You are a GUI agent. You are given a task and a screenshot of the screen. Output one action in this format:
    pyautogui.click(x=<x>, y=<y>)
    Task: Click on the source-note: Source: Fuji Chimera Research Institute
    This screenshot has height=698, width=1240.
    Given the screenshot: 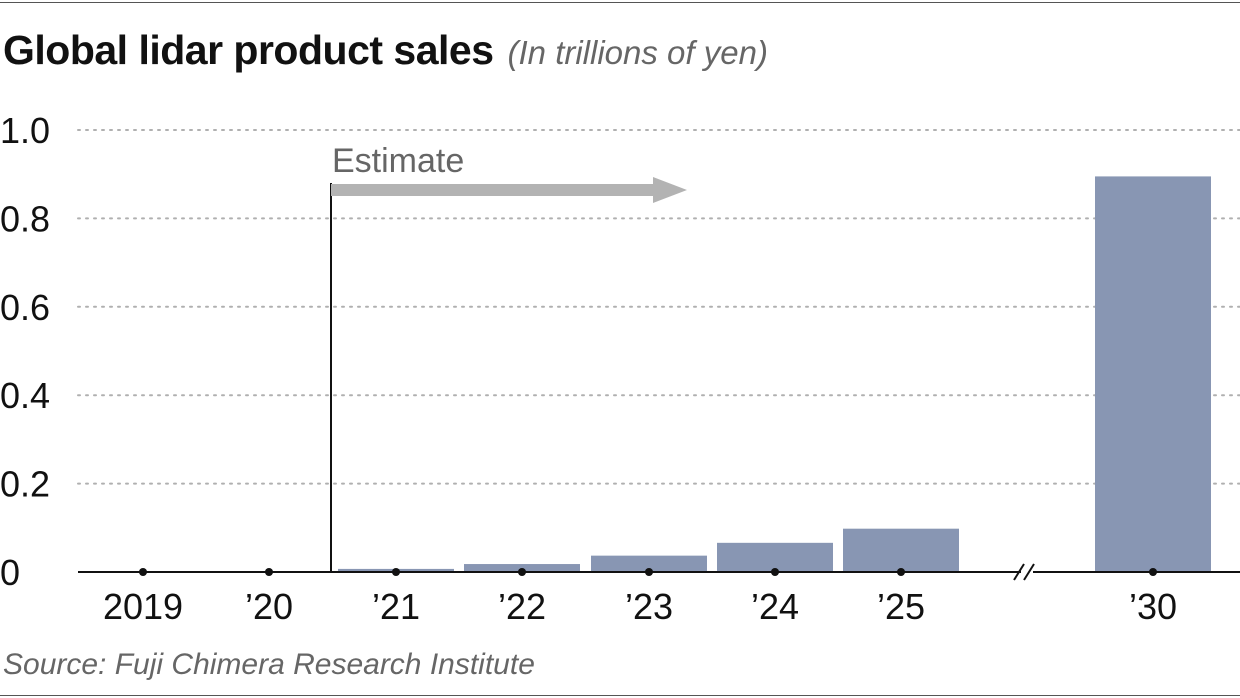 What is the action you would take?
    pyautogui.click(x=269, y=664)
    